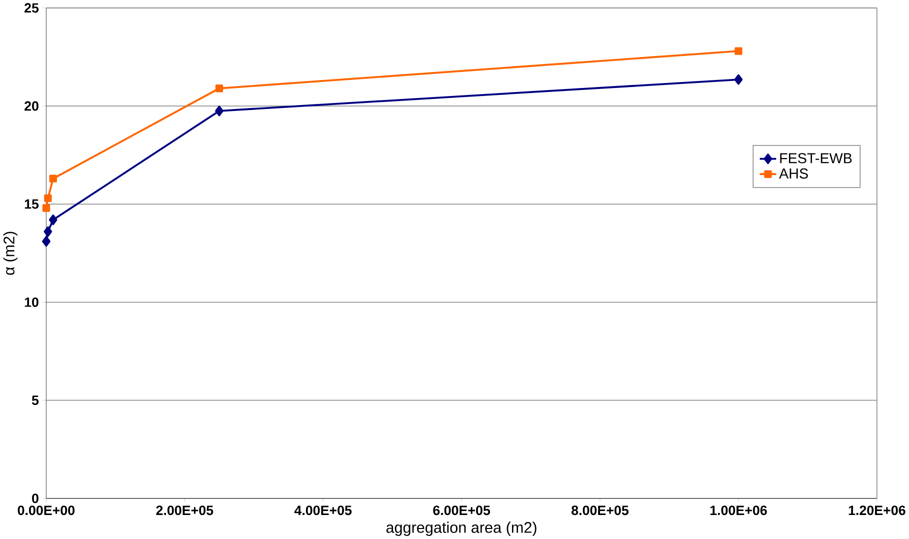  What do you see at coordinates (461, 529) in the screenshot?
I see `x-axis-title: aggregation area (m2)` at bounding box center [461, 529].